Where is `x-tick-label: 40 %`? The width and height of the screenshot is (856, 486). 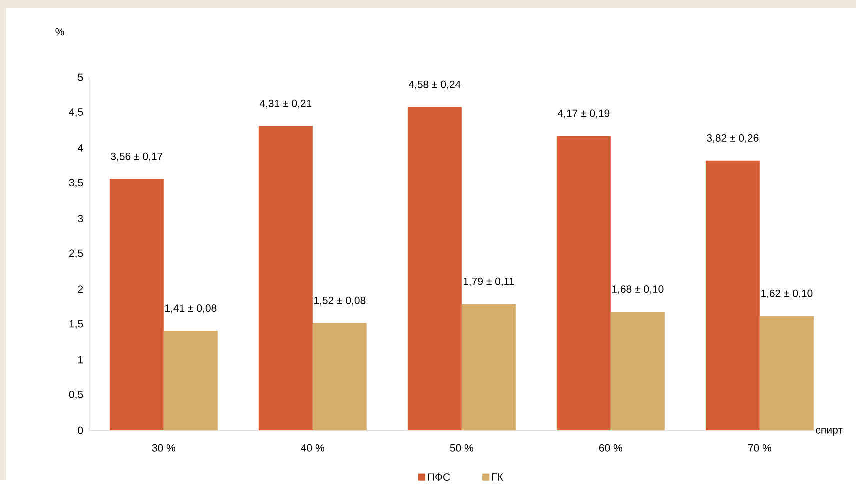
x-tick-label: 40 % is located at coordinates (312, 448).